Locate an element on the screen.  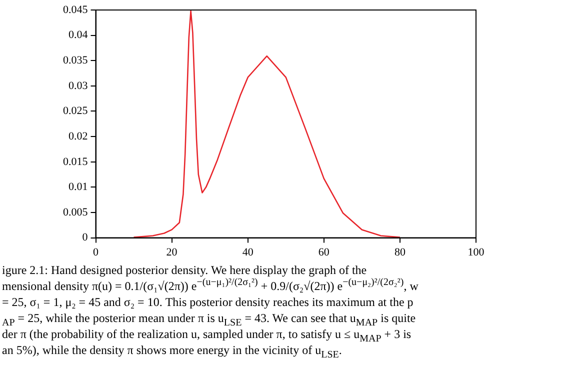
x-tick-label: 0 is located at coordinates (96, 252).